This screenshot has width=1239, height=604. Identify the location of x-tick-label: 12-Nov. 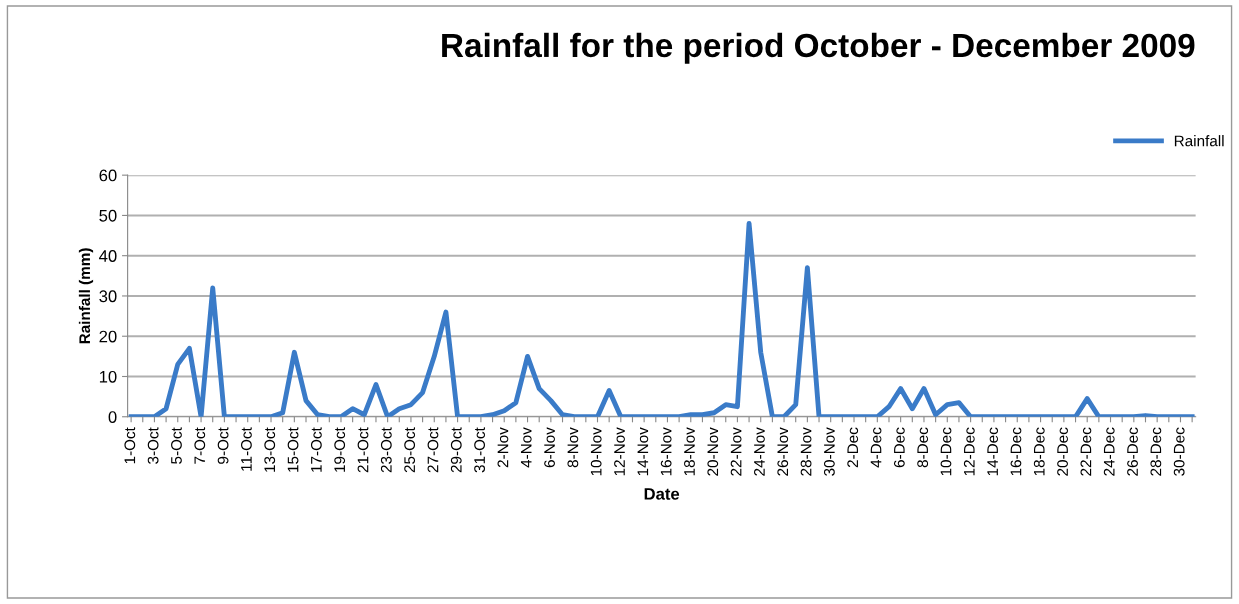
(619, 451).